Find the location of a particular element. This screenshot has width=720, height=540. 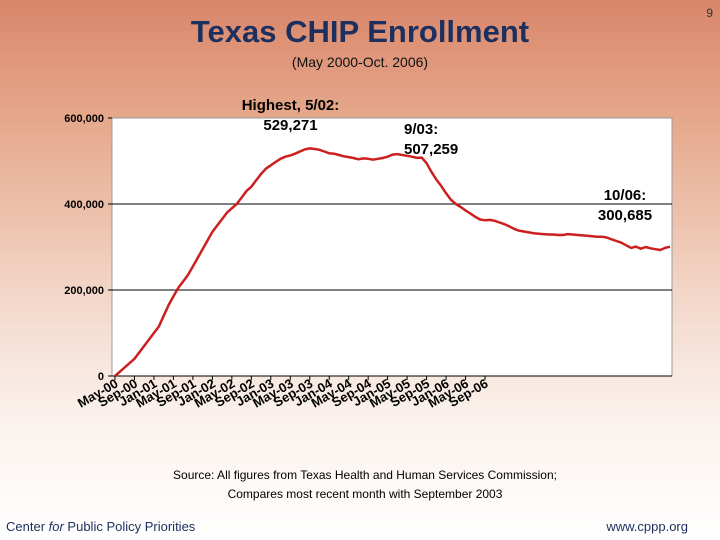

peak-annotation-label-bold: Highest, is located at coordinates (271, 105).